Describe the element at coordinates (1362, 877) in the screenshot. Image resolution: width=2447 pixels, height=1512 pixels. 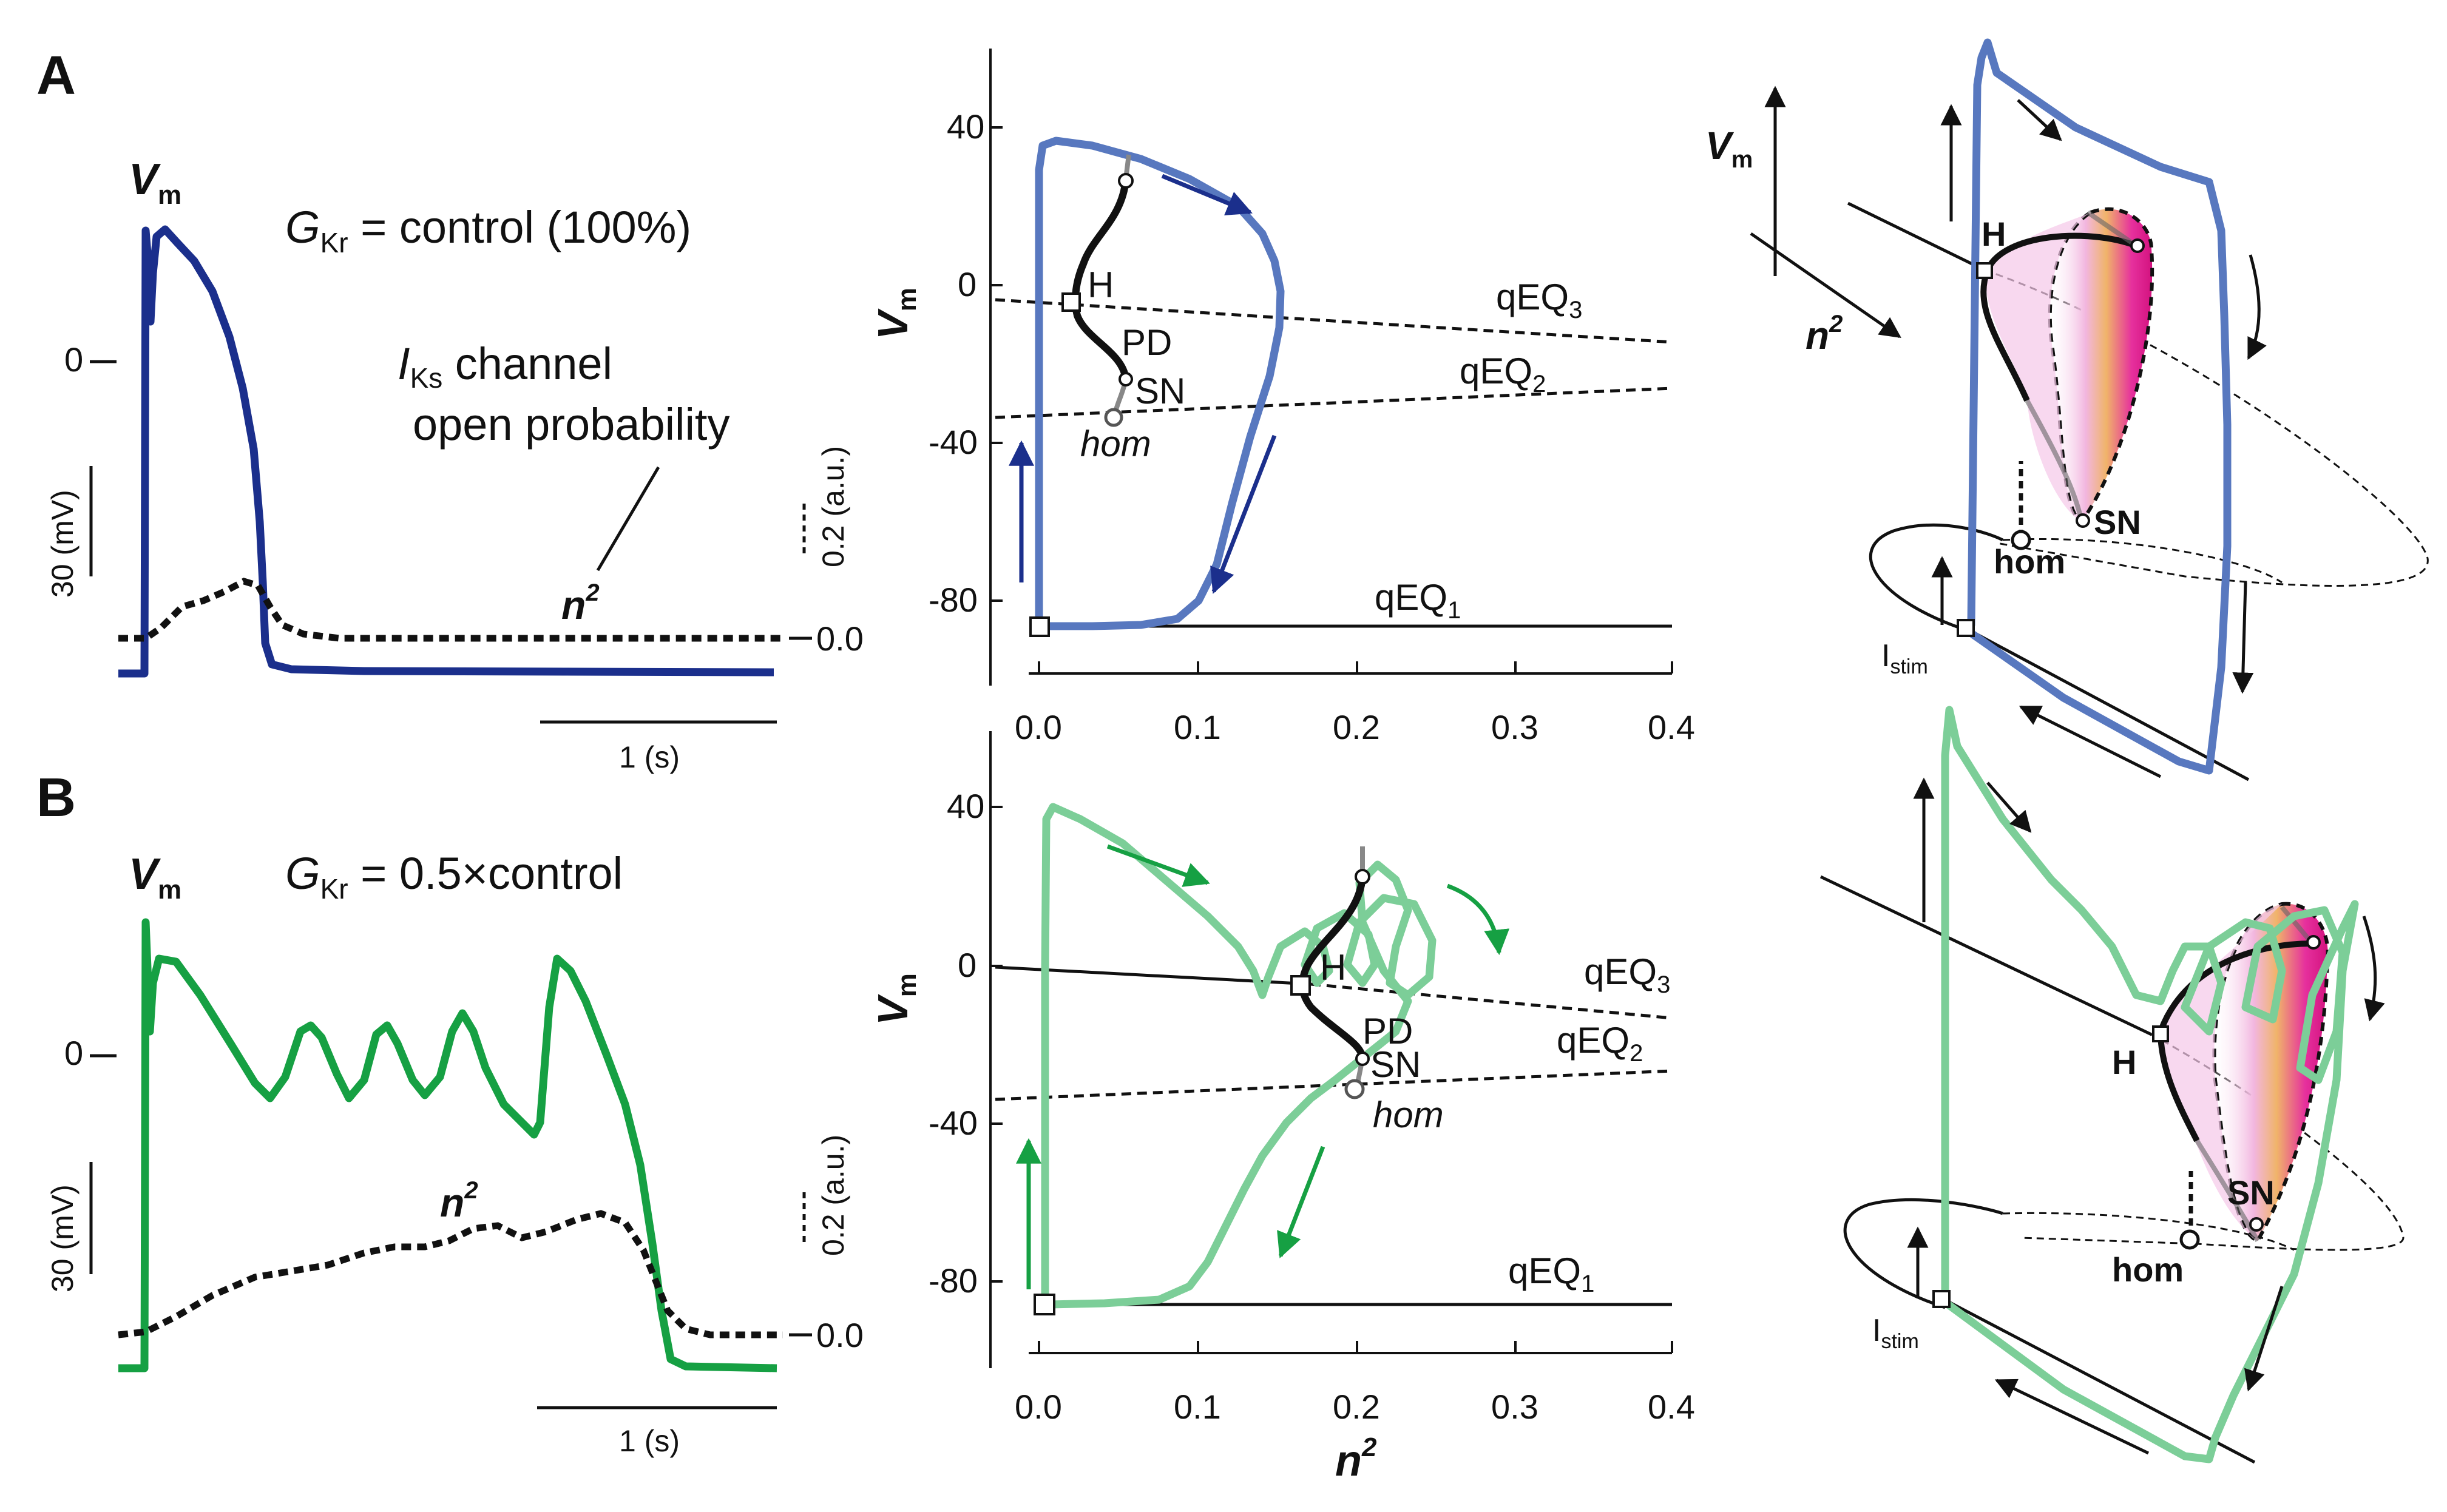
I see `pd-point-b` at that location.